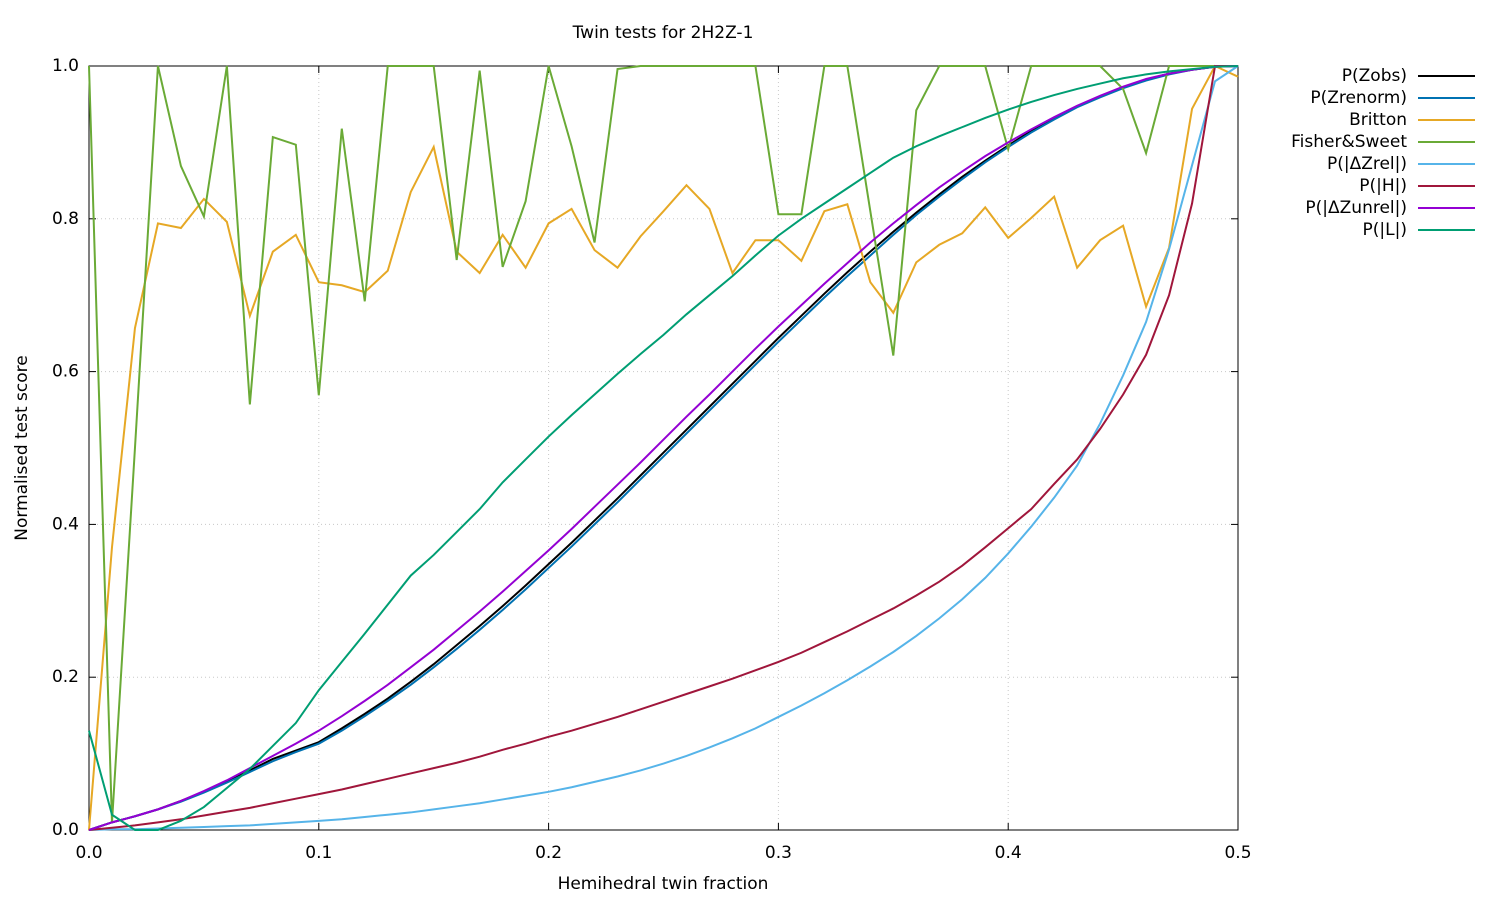 This screenshot has width=1500, height=900. I want to click on legend-label: P(|L|), so click(1385, 230).